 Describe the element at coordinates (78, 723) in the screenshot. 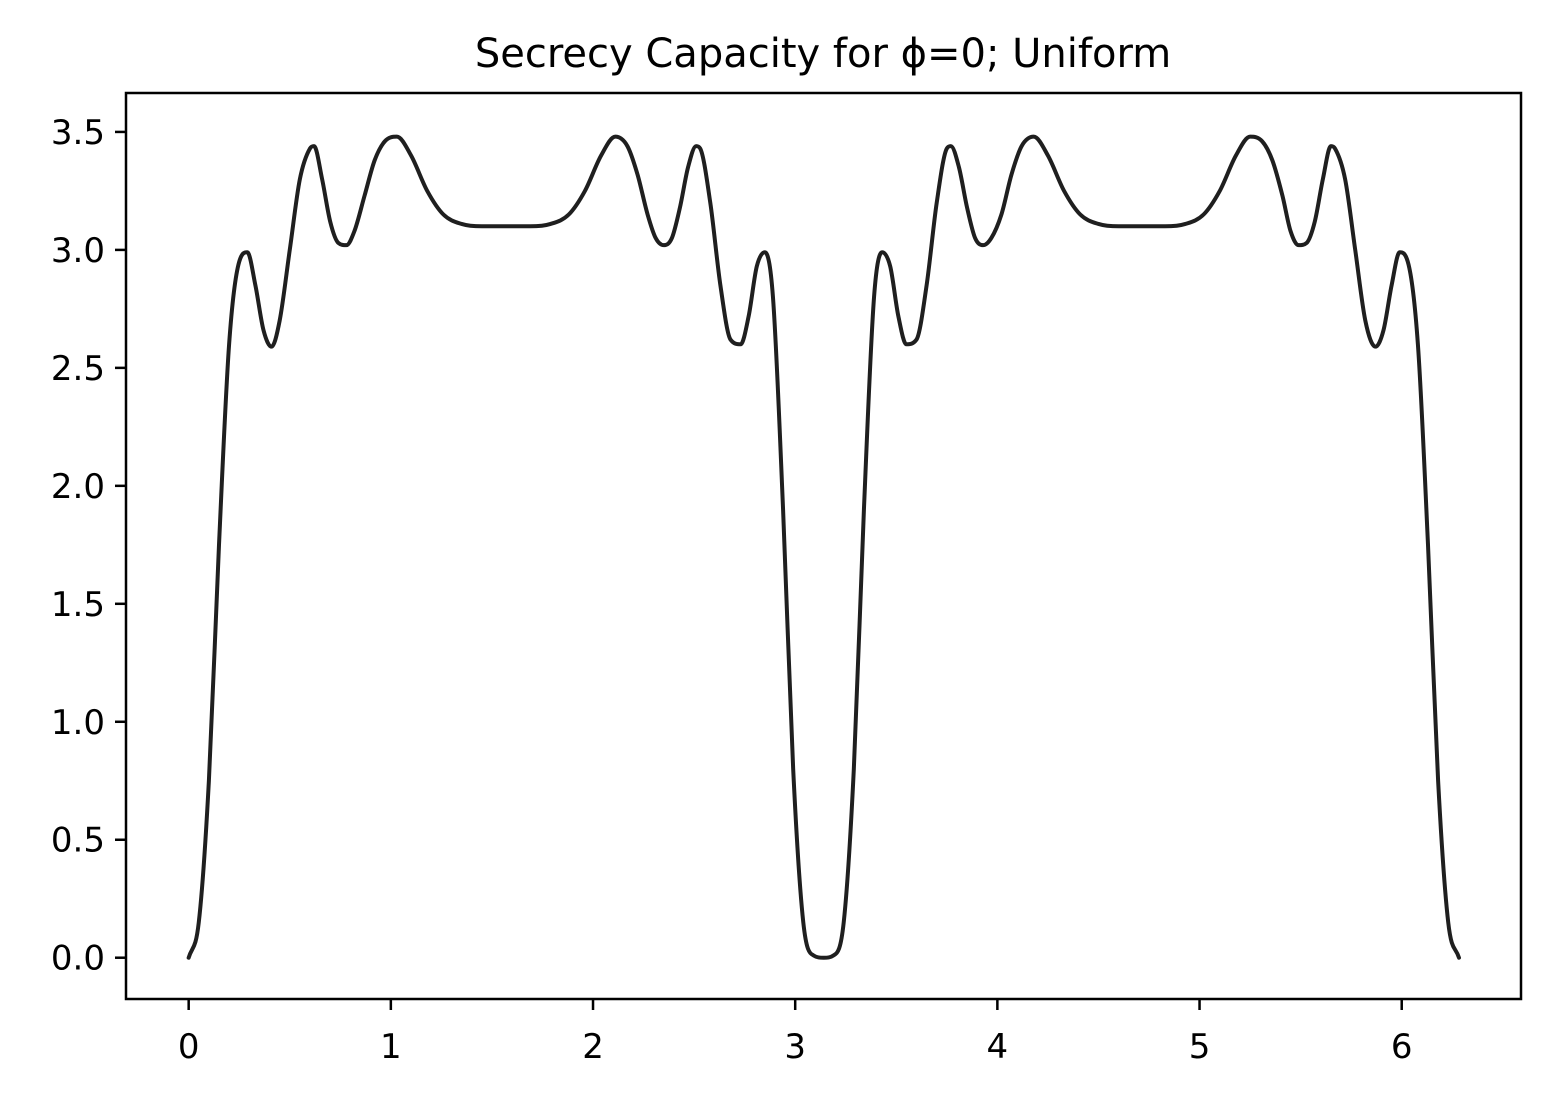

I see `y-tick-label: 1.0` at that location.